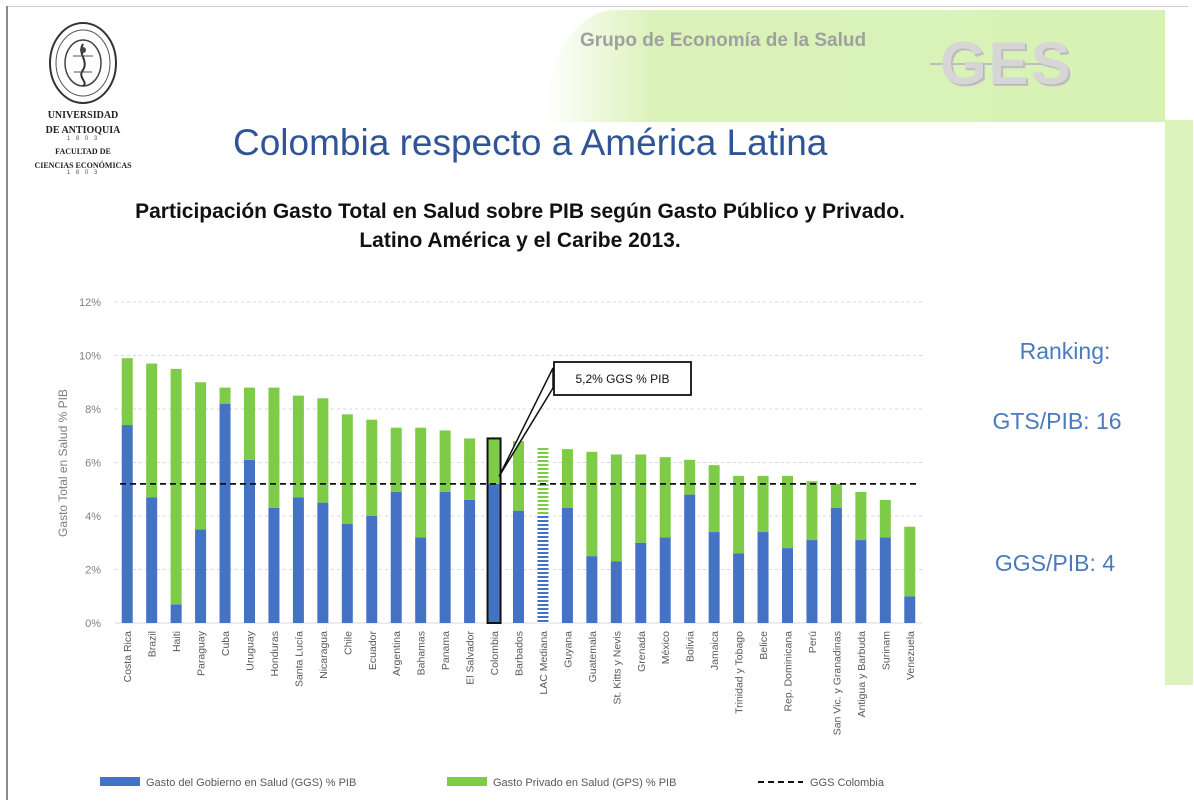 The height and width of the screenshot is (806, 1194). I want to click on highlight-outline, so click(494, 530).